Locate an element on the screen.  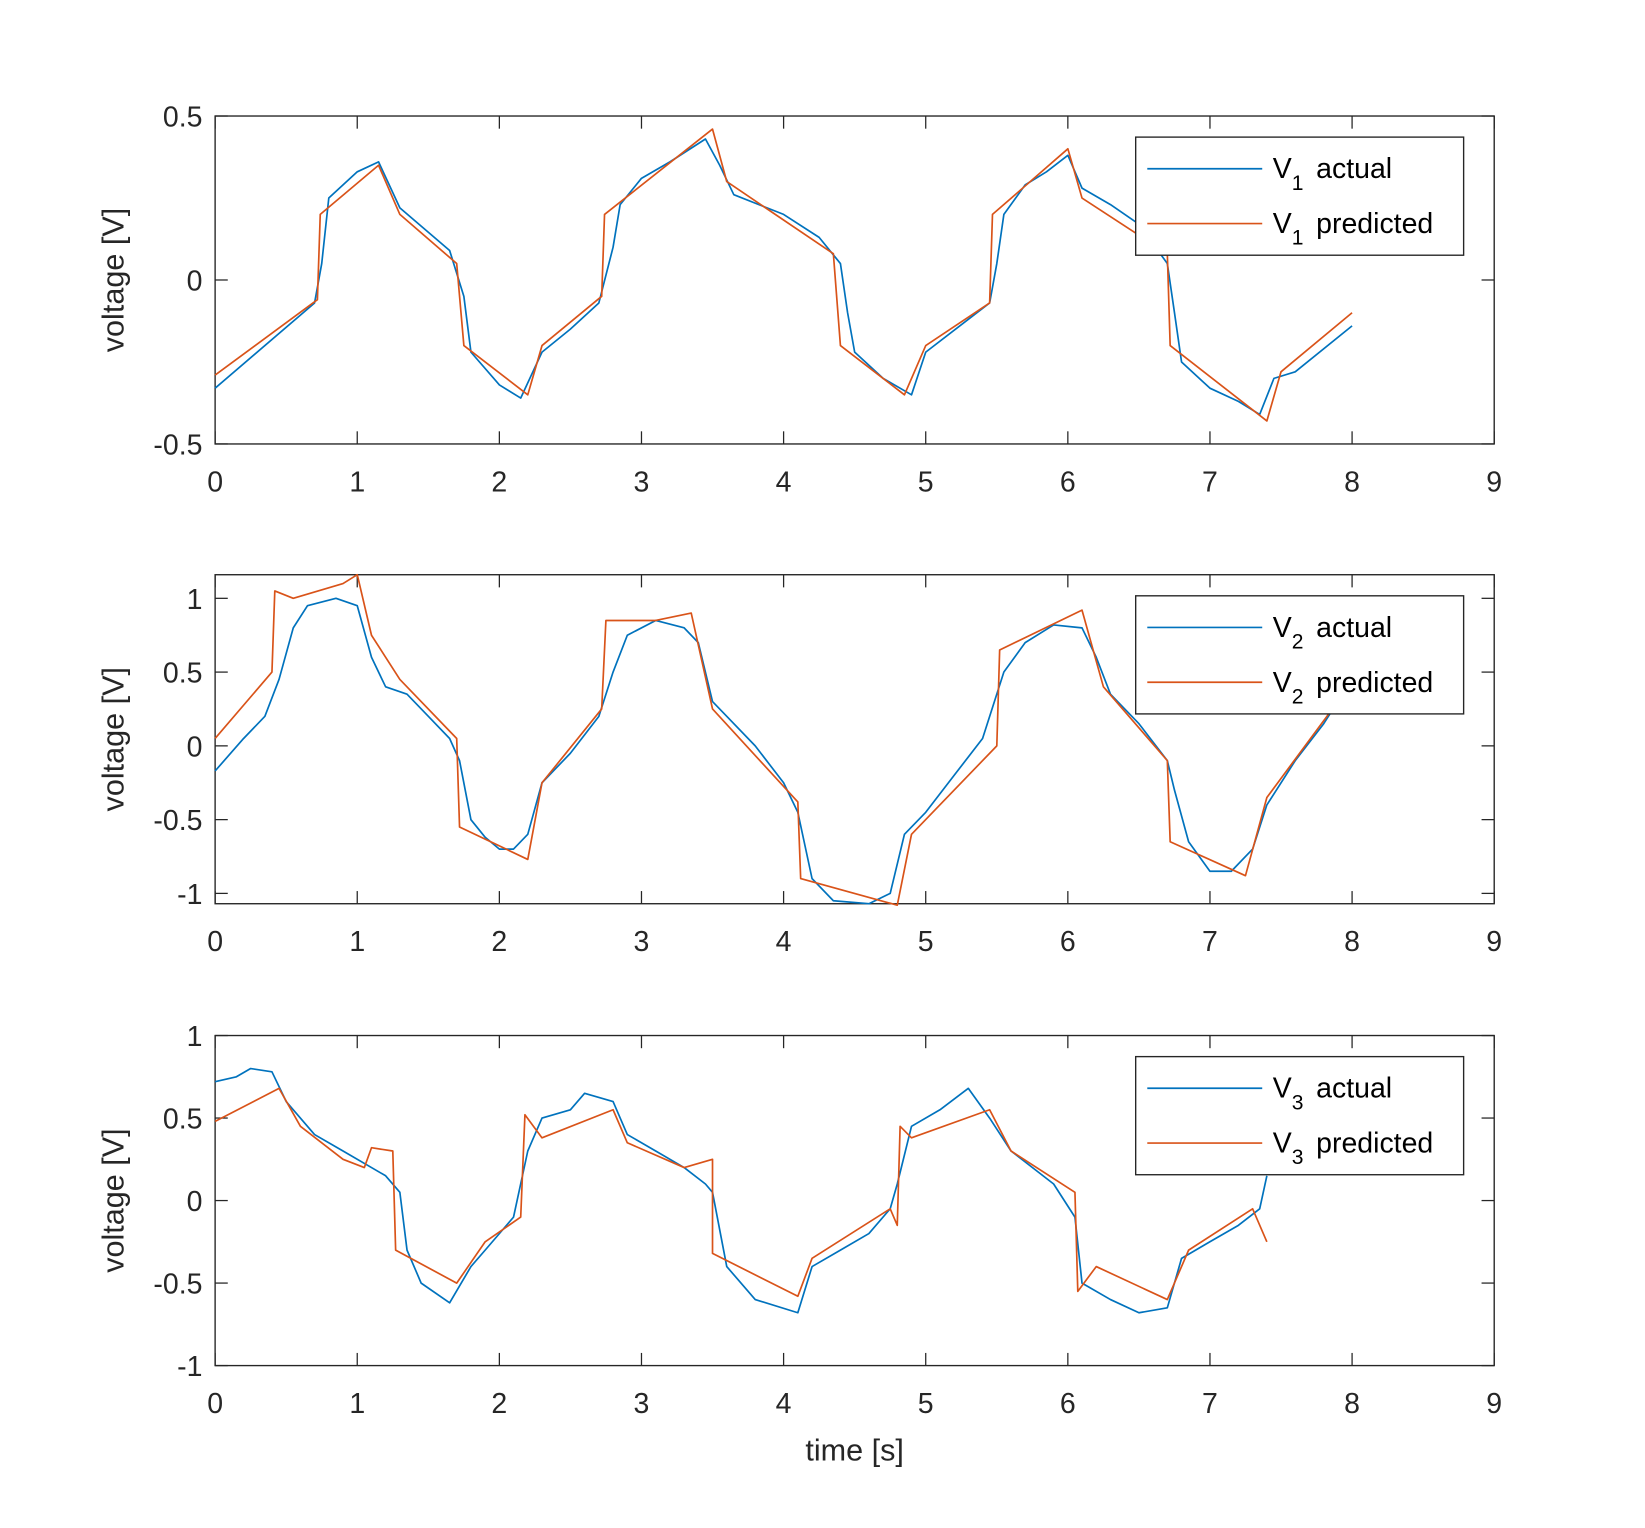
legend-entry: V3 predicted is located at coordinates (1353, 1149).